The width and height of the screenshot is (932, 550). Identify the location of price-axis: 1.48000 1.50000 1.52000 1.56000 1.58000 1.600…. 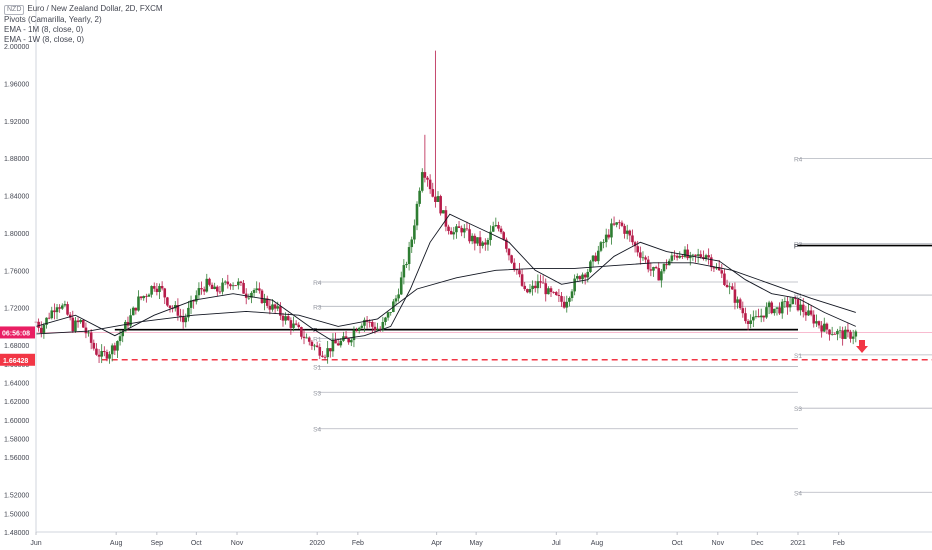
(18, 268).